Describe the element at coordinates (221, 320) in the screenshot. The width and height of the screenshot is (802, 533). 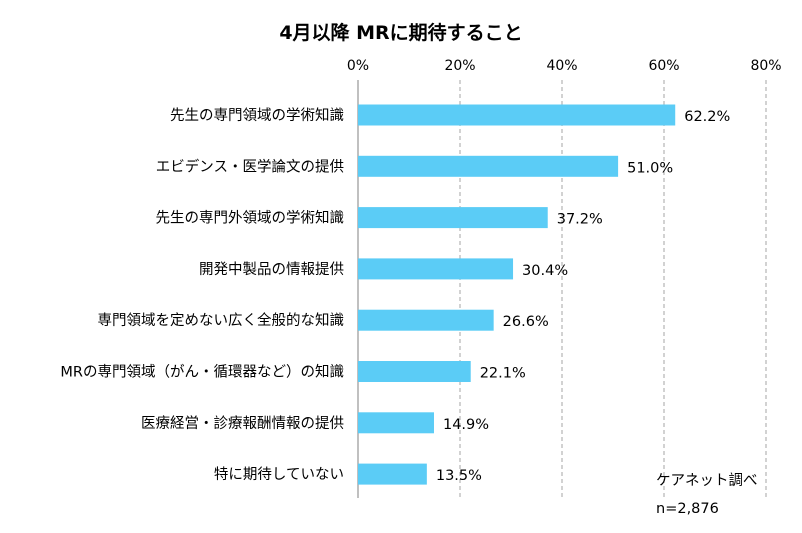
I see `category-label: 専門領域を定めない広く全般的な知識` at that location.